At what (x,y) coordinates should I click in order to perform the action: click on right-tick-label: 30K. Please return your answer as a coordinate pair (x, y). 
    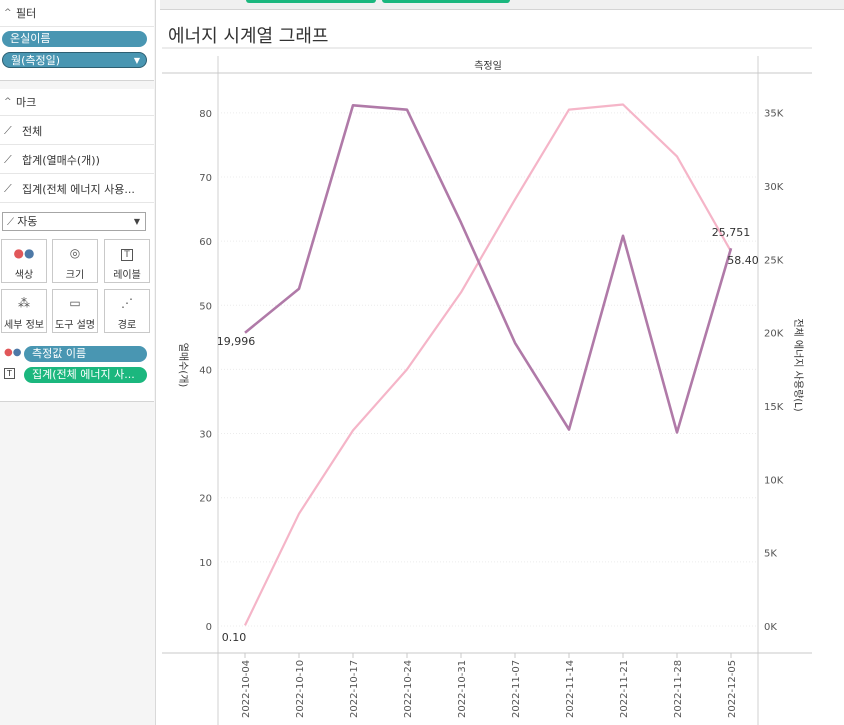
    Looking at the image, I should click on (774, 187).